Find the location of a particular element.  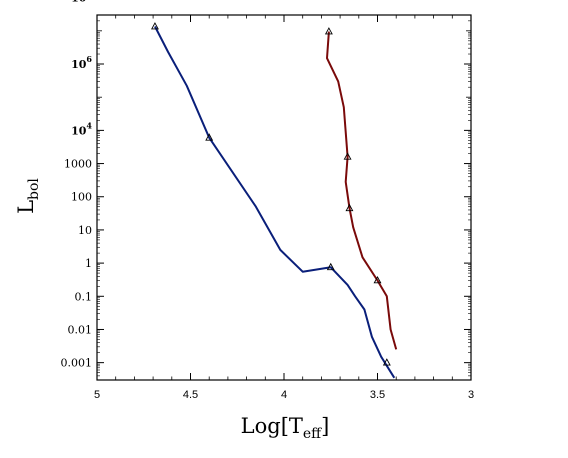

y-tick-label: 100 is located at coordinates (81, 197).